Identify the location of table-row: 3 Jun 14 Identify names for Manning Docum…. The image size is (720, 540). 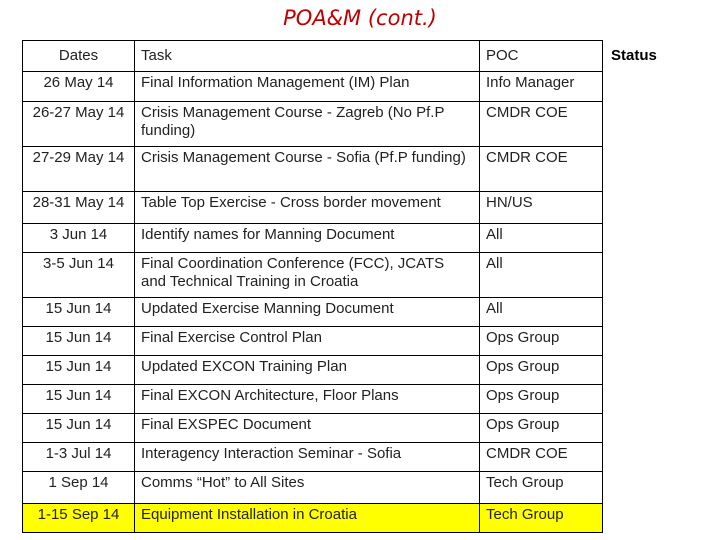
(368, 238).